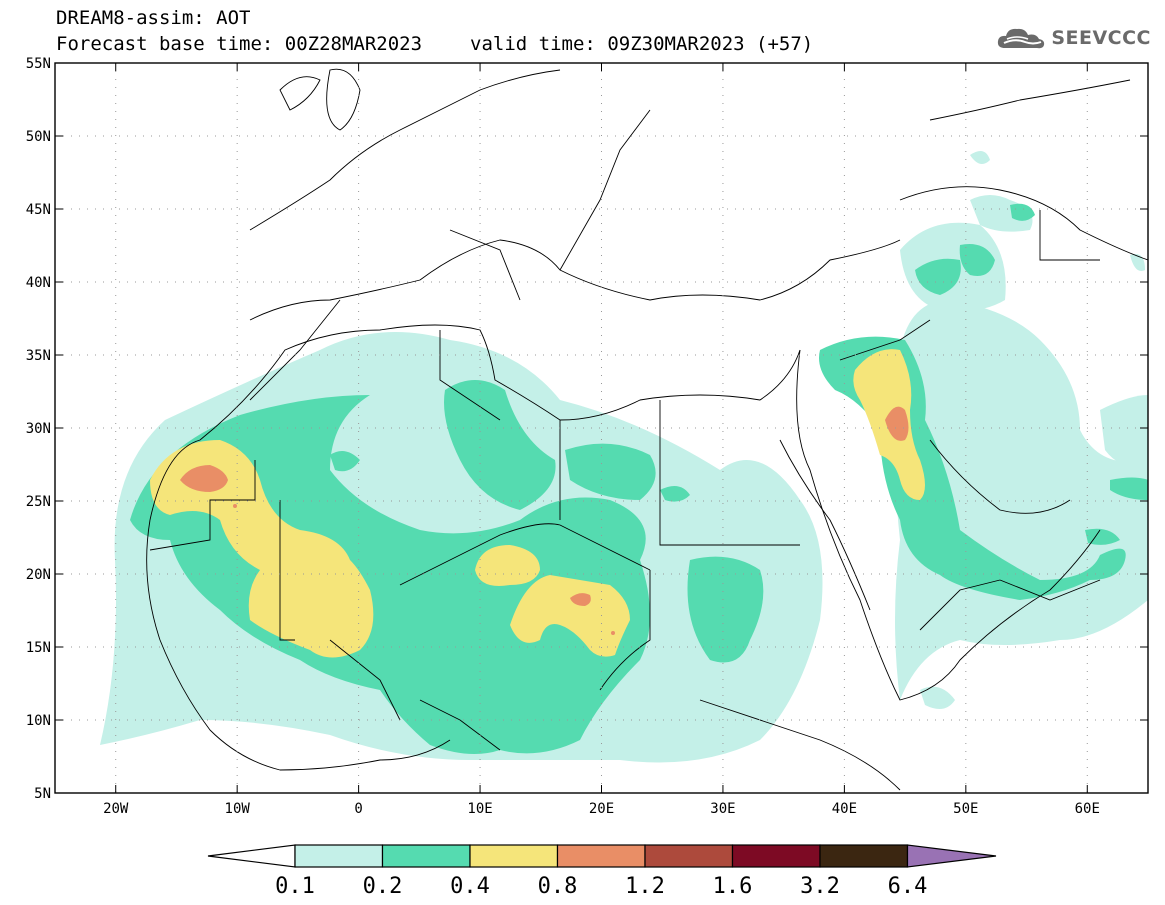 This screenshot has width=1165, height=905. What do you see at coordinates (38, 575) in the screenshot?
I see `lat-tick-label: 20N` at bounding box center [38, 575].